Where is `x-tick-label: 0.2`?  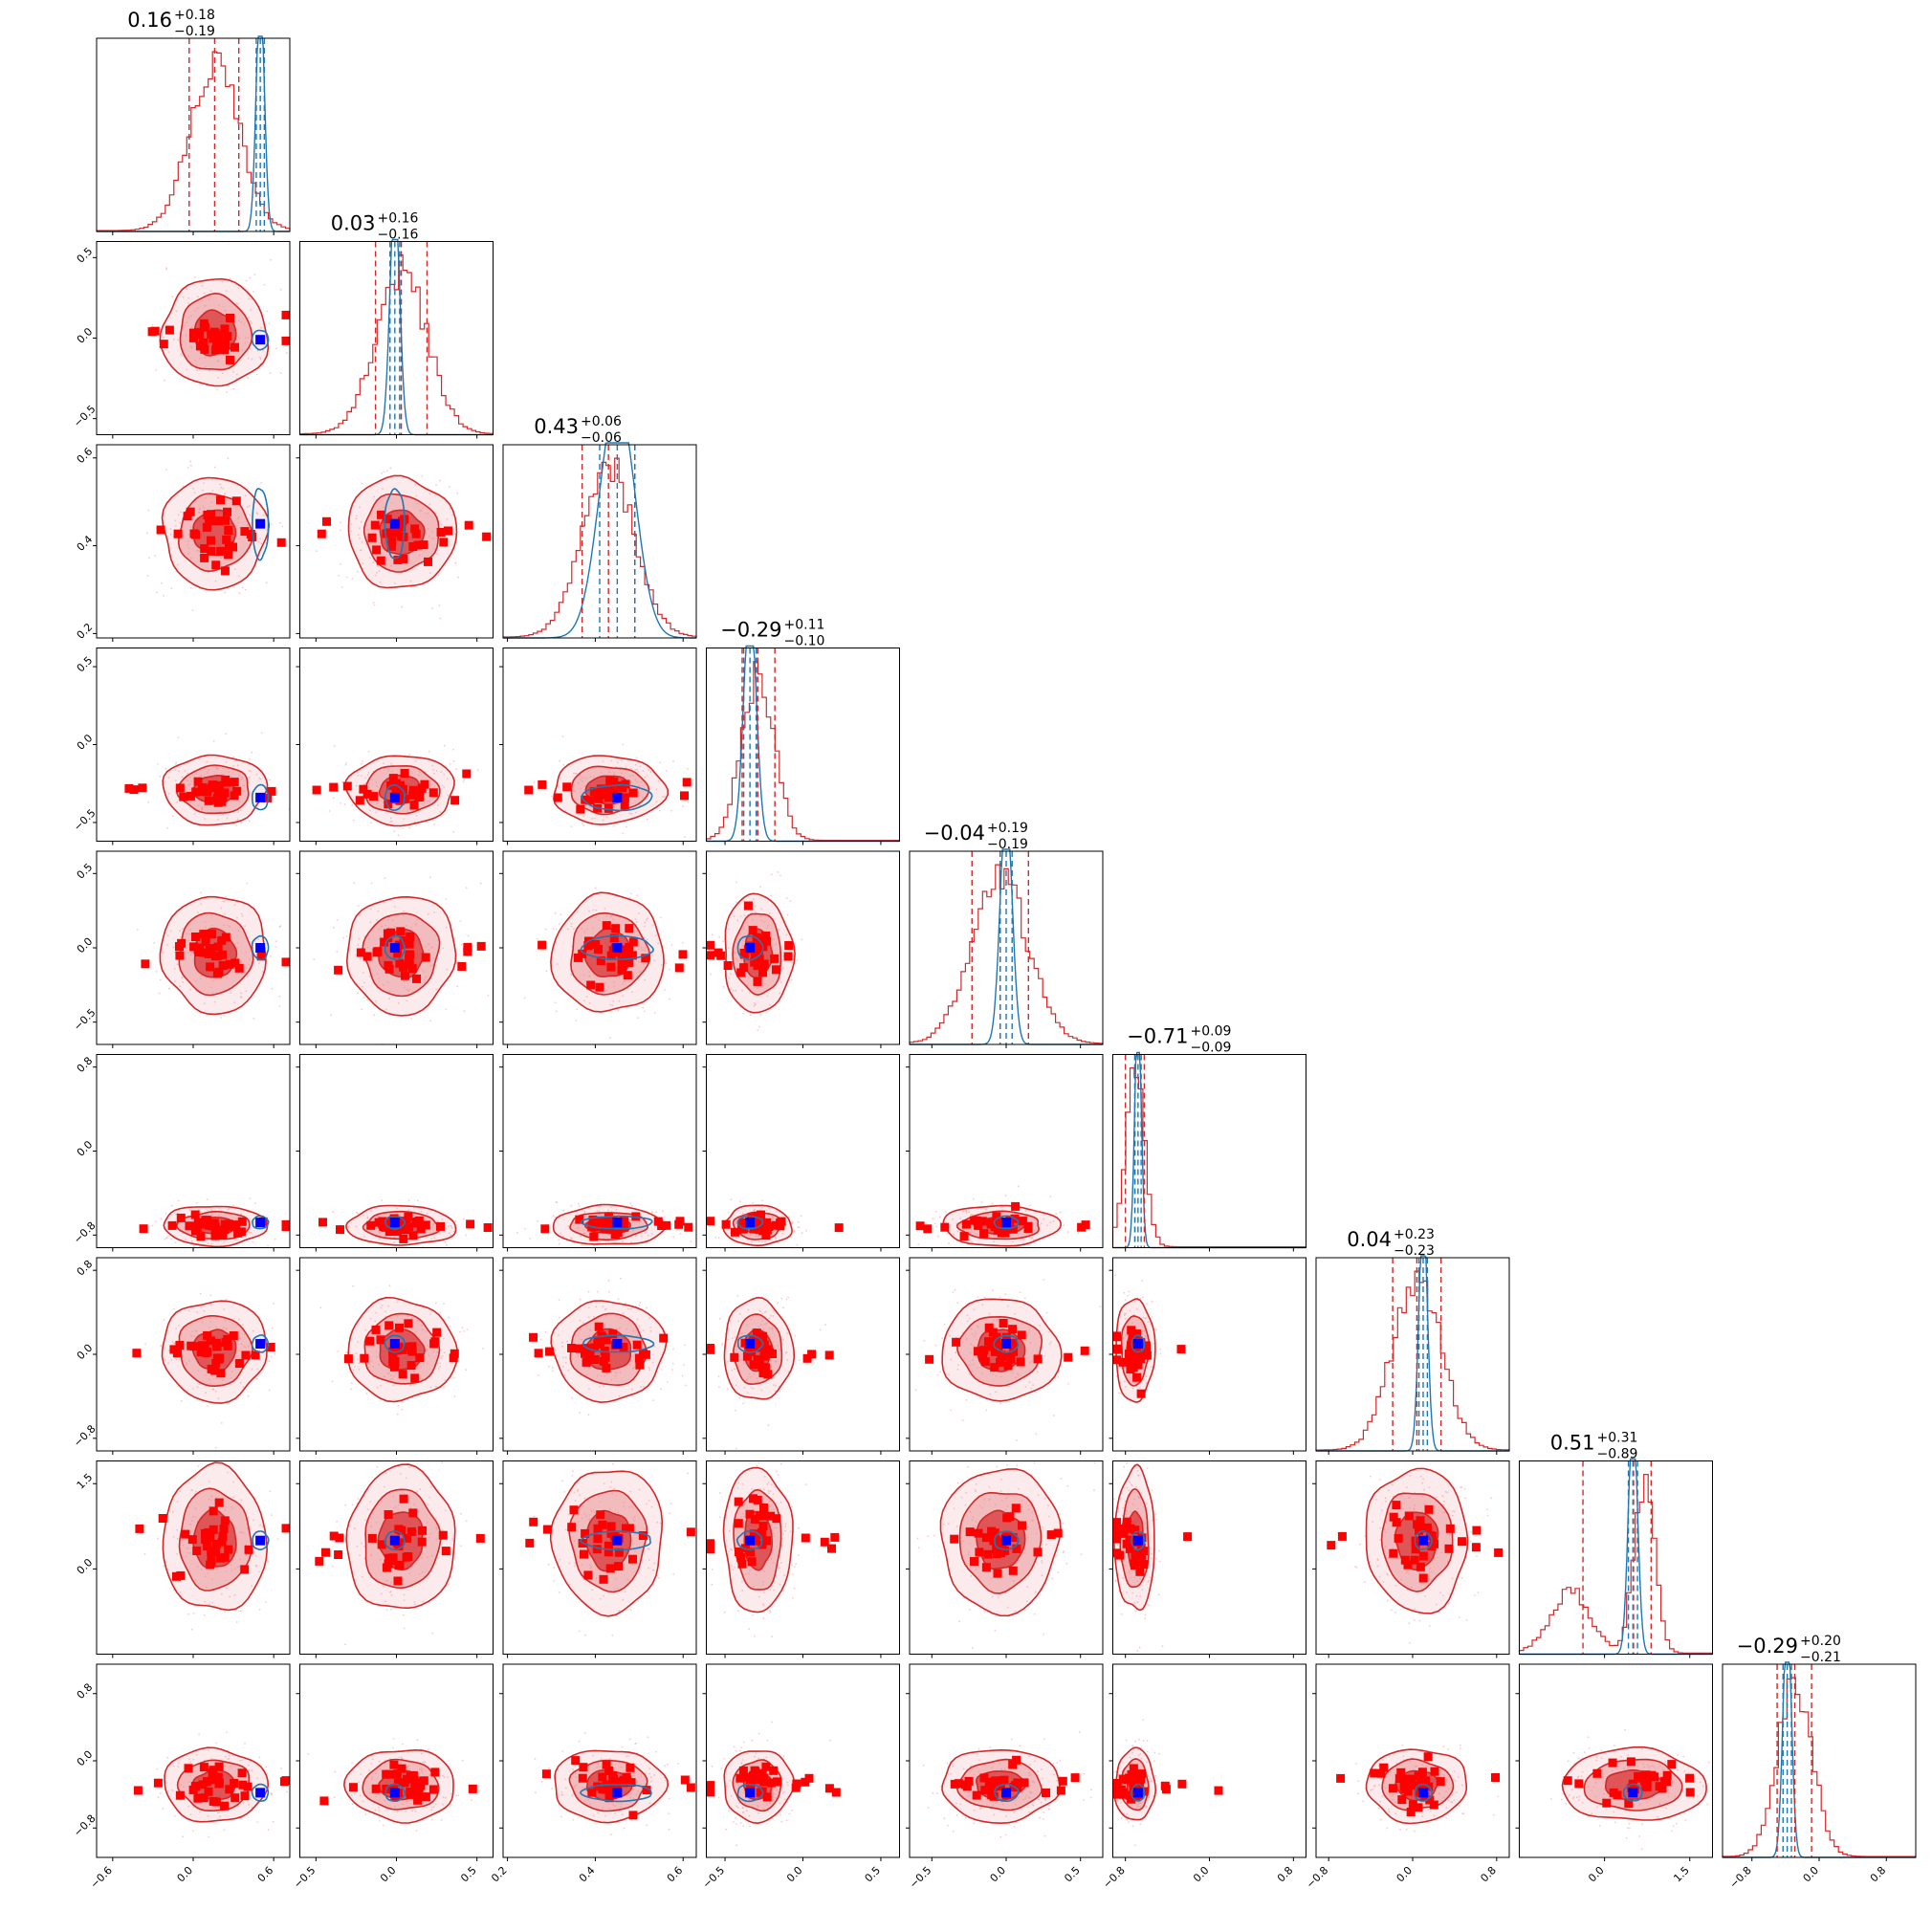
x-tick-label: 0.2 is located at coordinates (499, 1874).